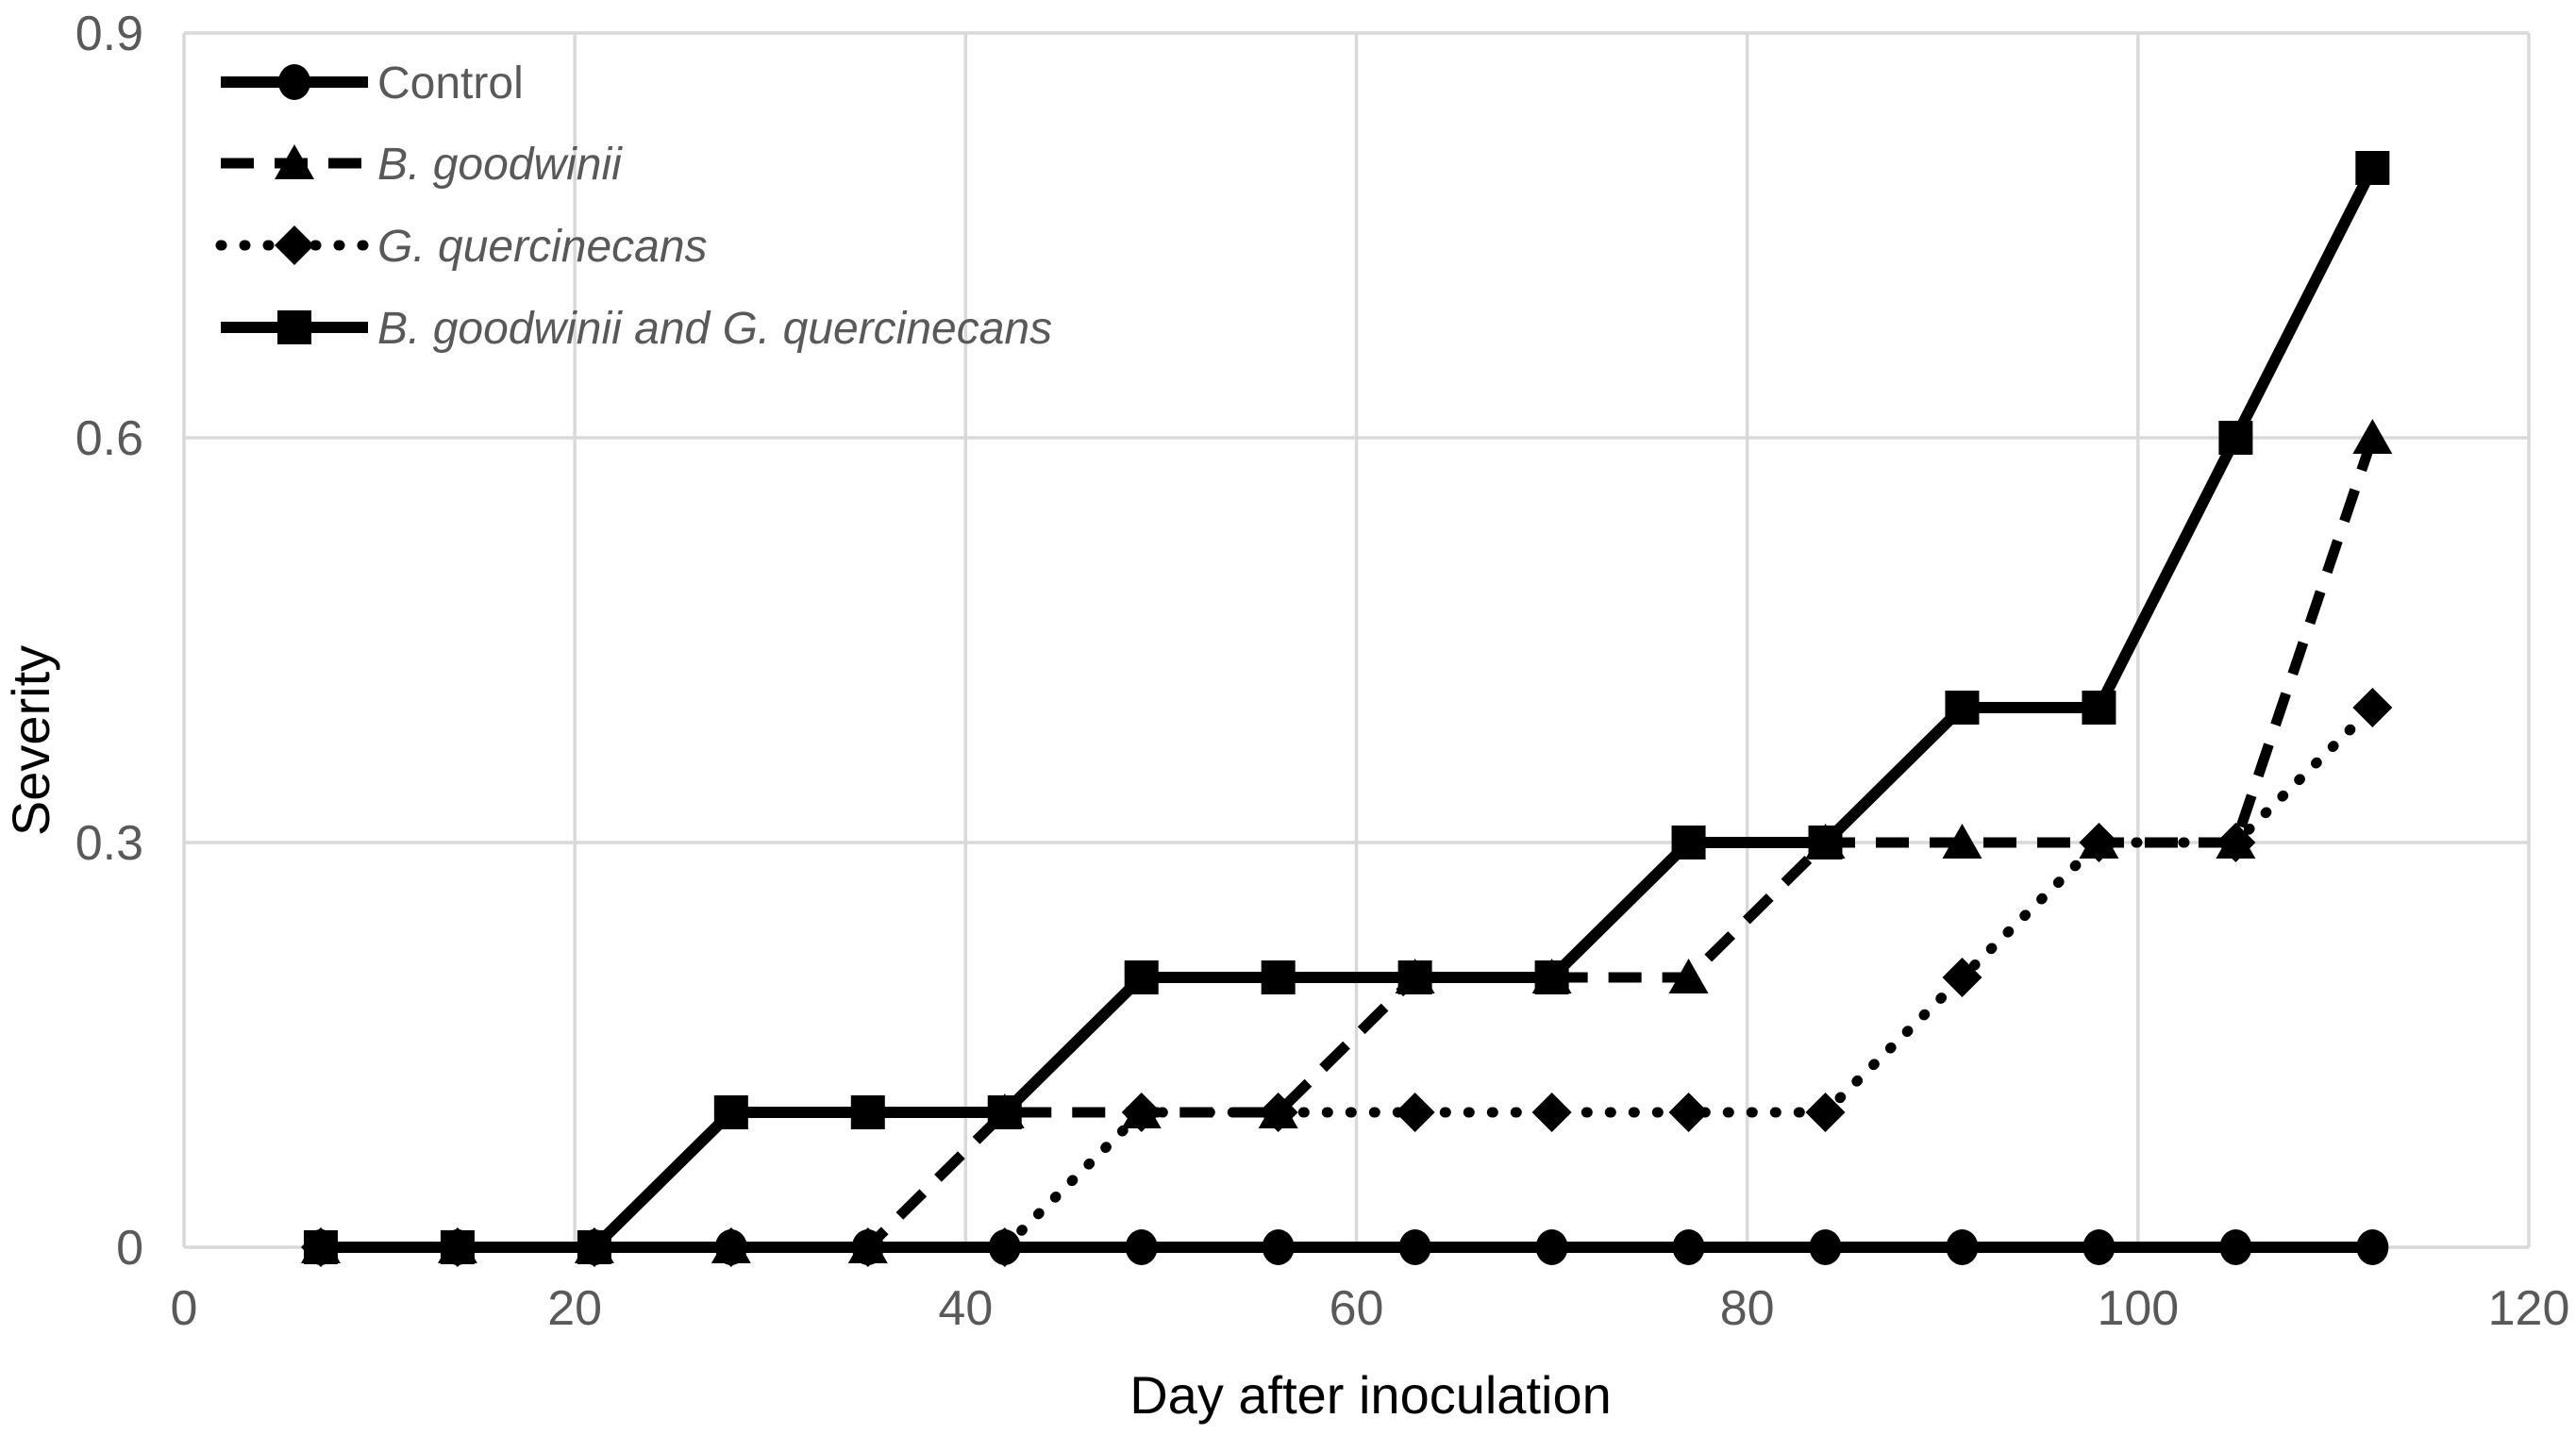 The width and height of the screenshot is (2576, 1435). I want to click on x-tick-label: 0, so click(184, 1308).